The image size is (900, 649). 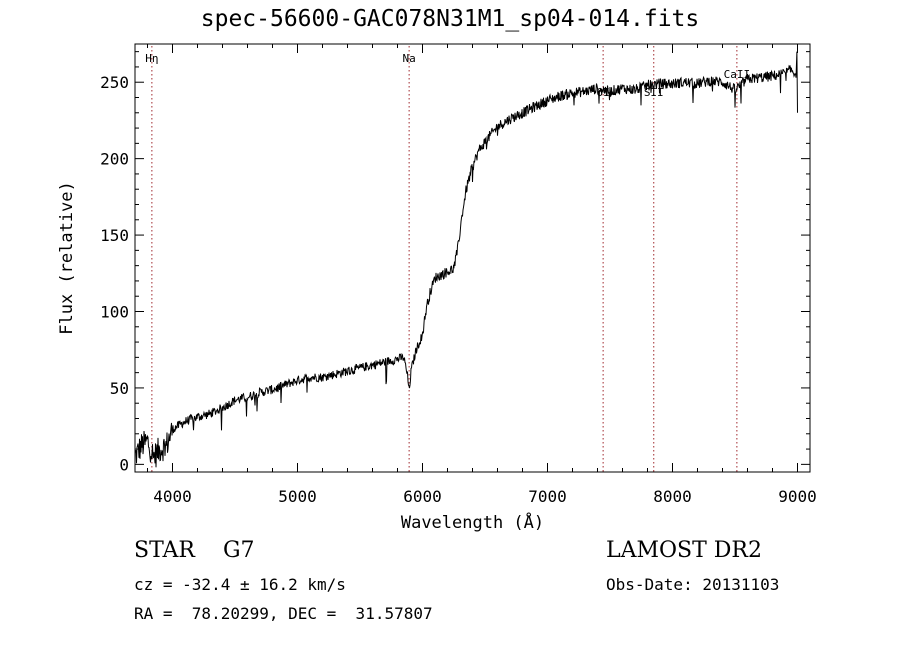 What do you see at coordinates (797, 496) in the screenshot?
I see `x-tick-label: 9000` at bounding box center [797, 496].